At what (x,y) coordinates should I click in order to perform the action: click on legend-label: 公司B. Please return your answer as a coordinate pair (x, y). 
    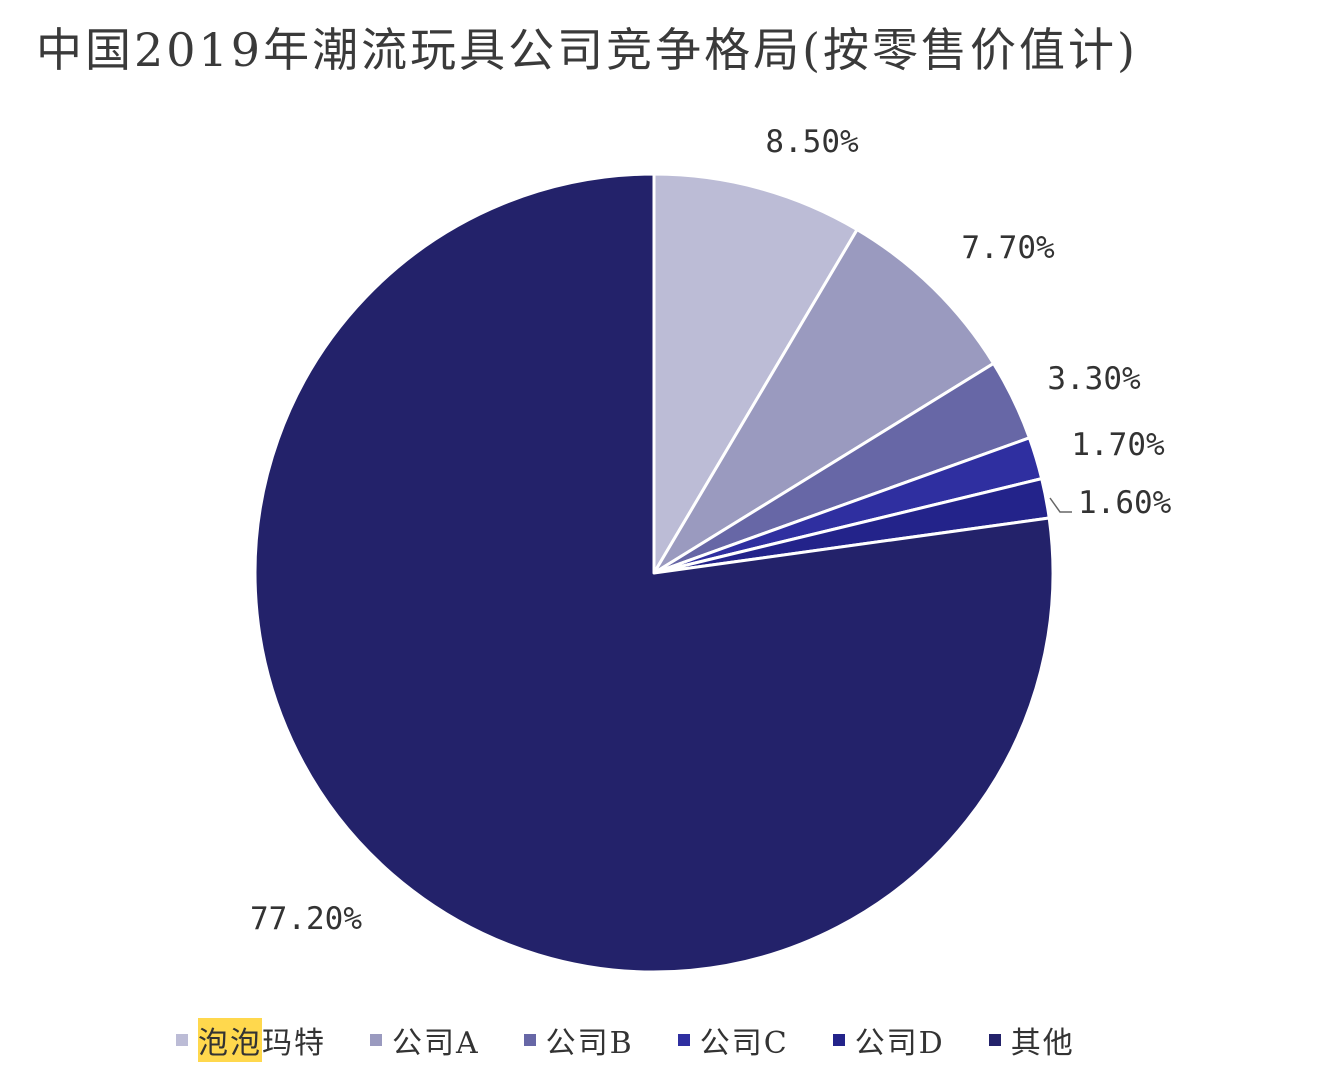
    Looking at the image, I should click on (589, 1043).